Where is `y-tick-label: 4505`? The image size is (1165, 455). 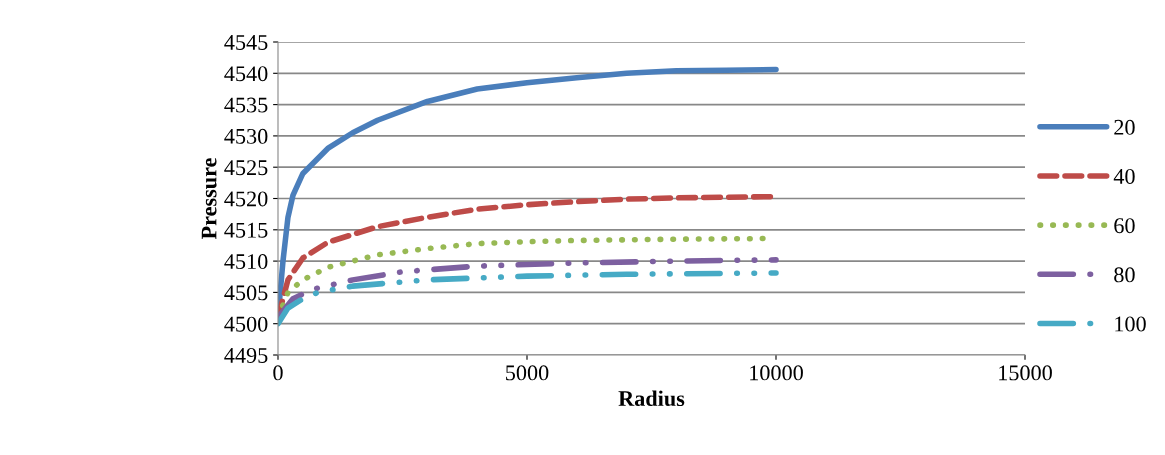 y-tick-label: 4505 is located at coordinates (246, 293).